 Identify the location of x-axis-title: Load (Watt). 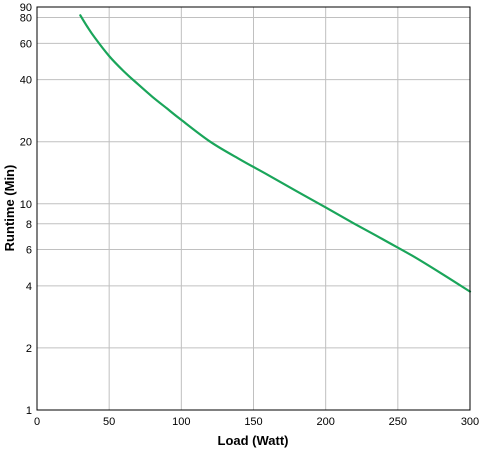
(253, 440).